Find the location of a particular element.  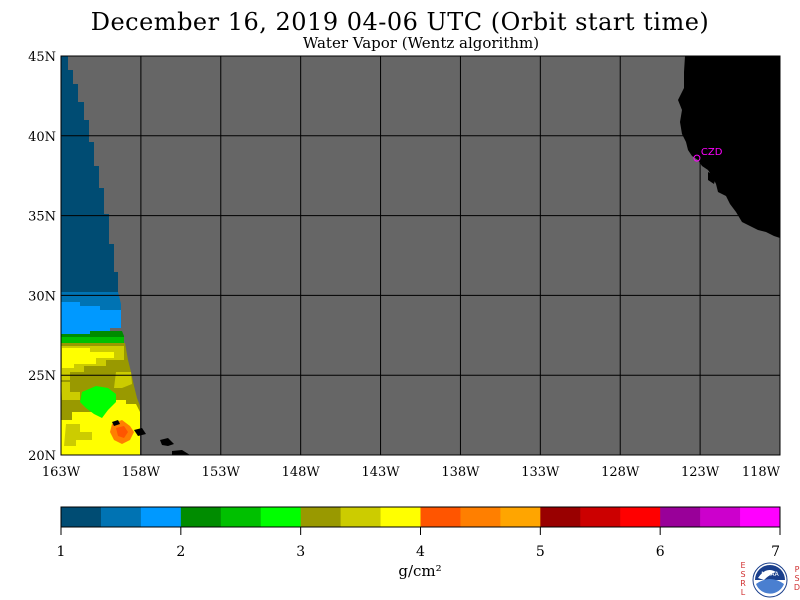

satellite-swath is located at coordinates (100, 255).